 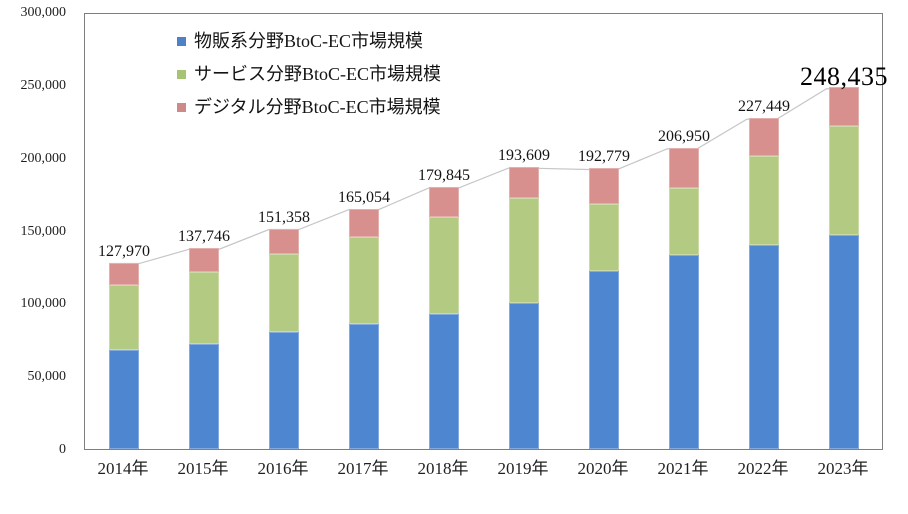 I want to click on segment-digital-2023, so click(x=844, y=106).